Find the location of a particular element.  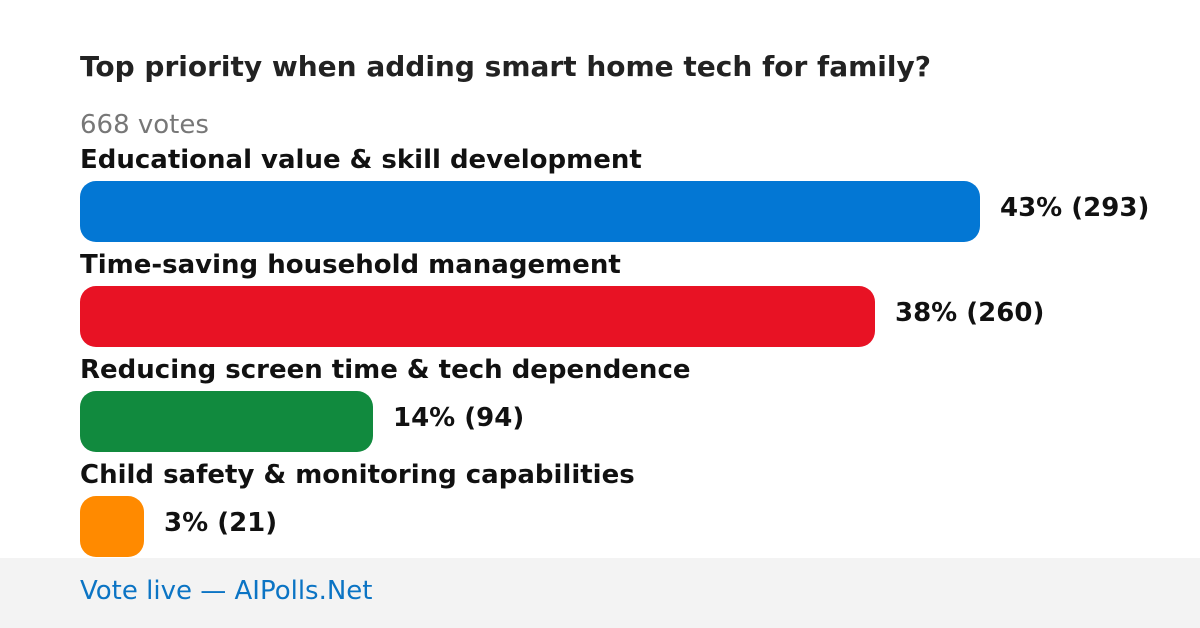

option-label: Child safety & monitoring capabilities is located at coordinates (357, 475).